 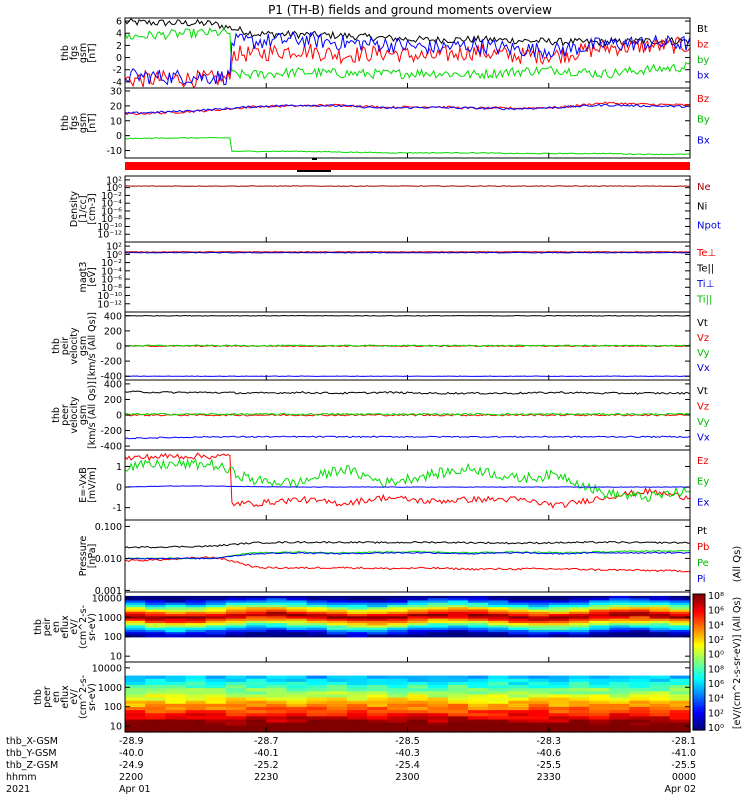 What do you see at coordinates (83, 53) in the screenshot?
I see `y-axis-label: gsm` at bounding box center [83, 53].